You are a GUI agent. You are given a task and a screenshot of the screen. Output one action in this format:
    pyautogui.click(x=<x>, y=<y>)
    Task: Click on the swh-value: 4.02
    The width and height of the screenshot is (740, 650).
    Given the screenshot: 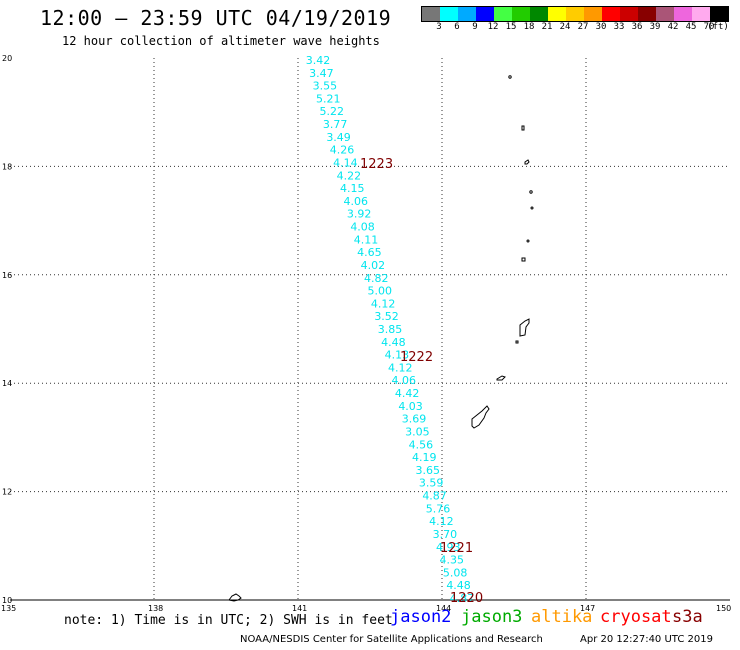 What is the action you would take?
    pyautogui.click(x=373, y=265)
    